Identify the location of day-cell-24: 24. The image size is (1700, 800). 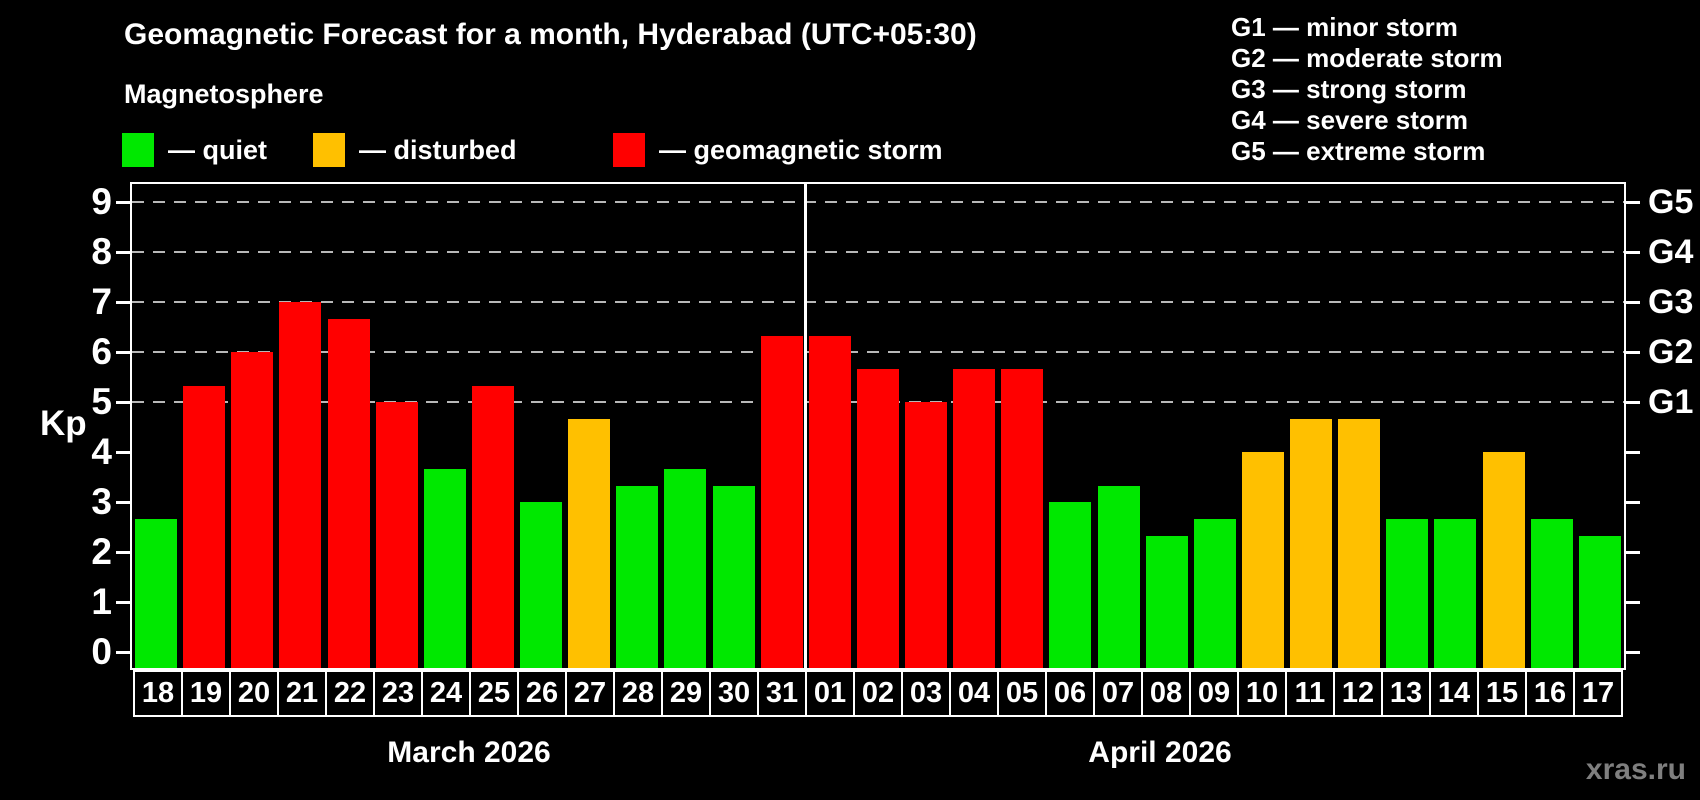
(446, 693).